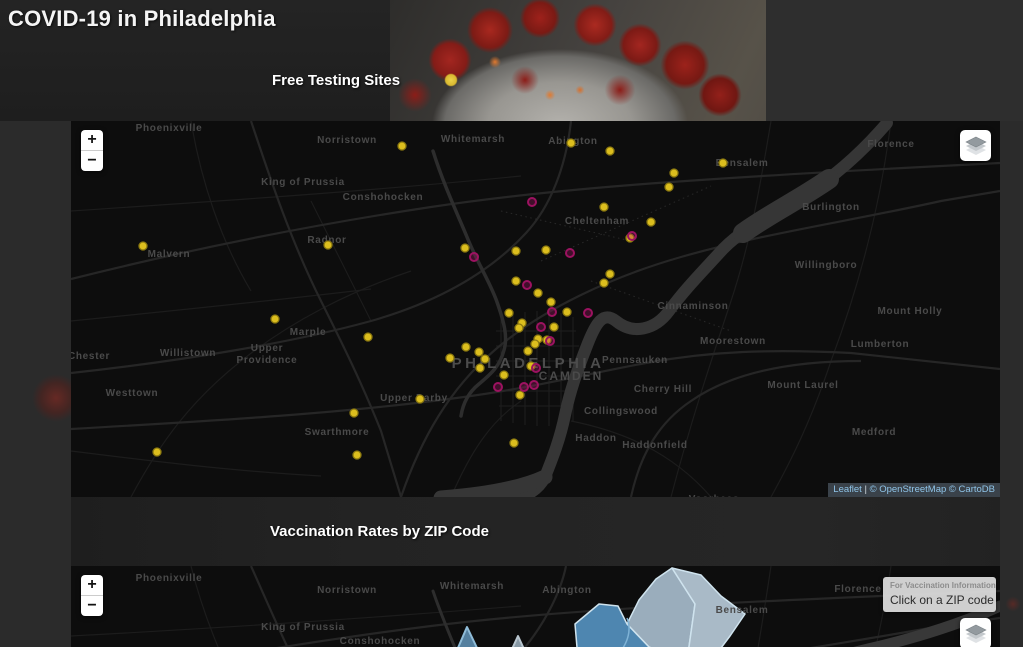 This screenshot has width=1023, height=647. I want to click on layers-icon, so click(975, 145).